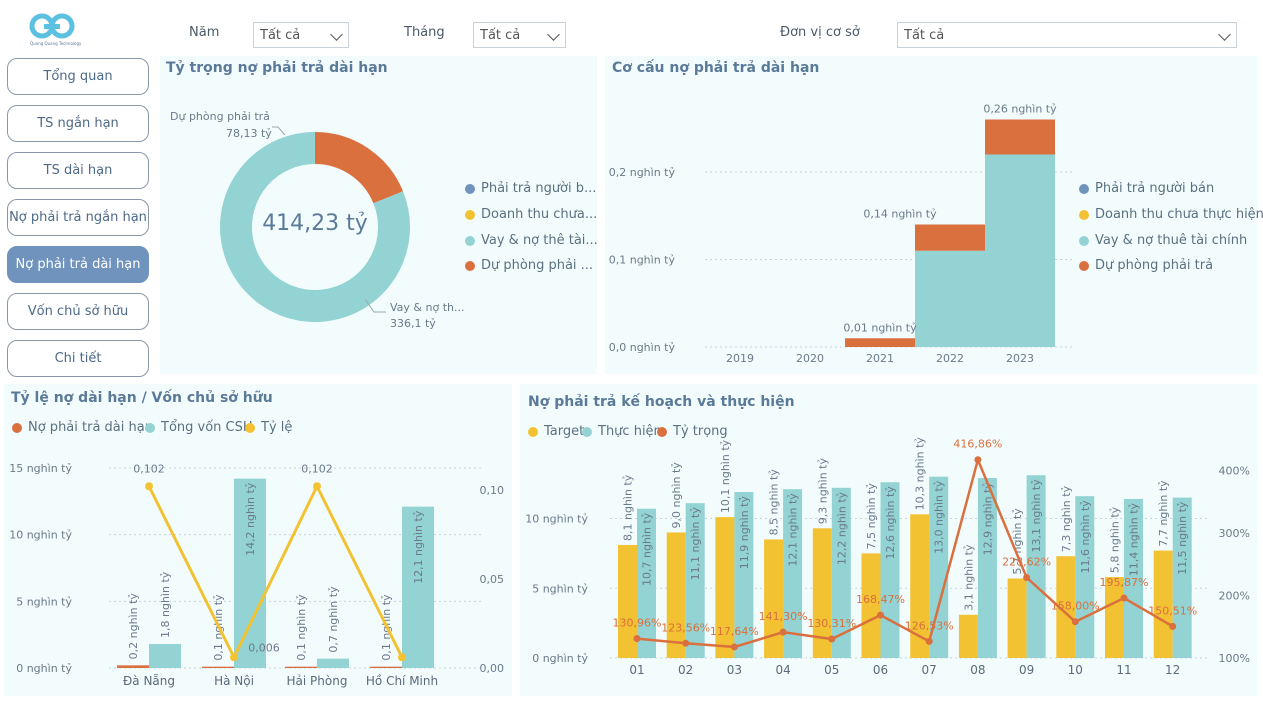 This screenshot has height=706, width=1263. I want to click on nav-button-long-term-assets: TS dài hạn, so click(78, 170).